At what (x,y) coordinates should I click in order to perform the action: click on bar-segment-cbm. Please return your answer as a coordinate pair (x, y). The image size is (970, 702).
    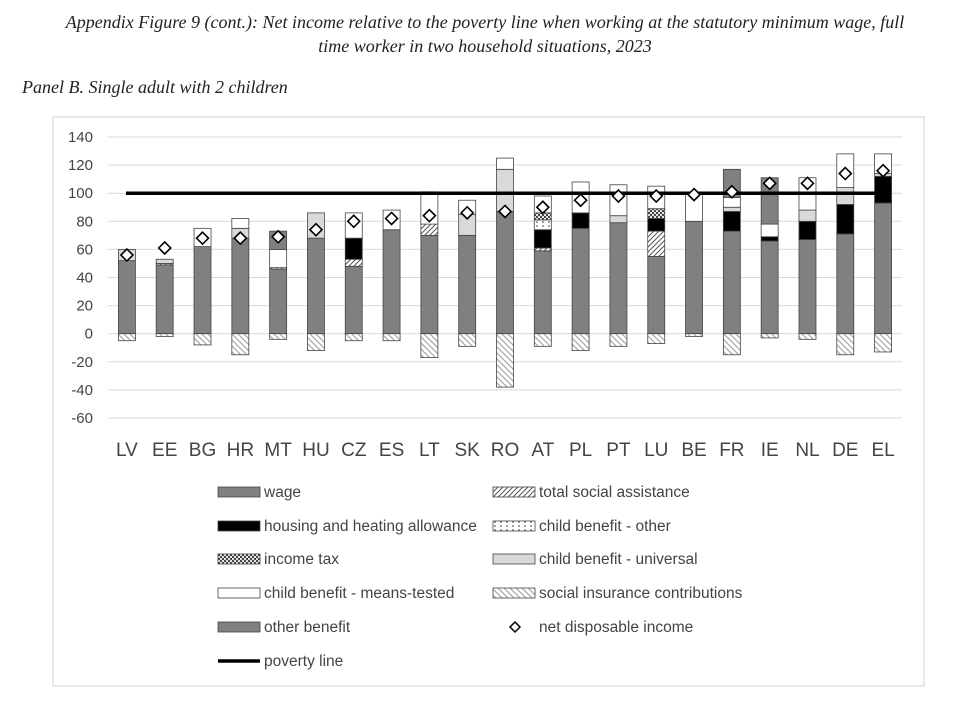
    Looking at the image, I should click on (505, 163).